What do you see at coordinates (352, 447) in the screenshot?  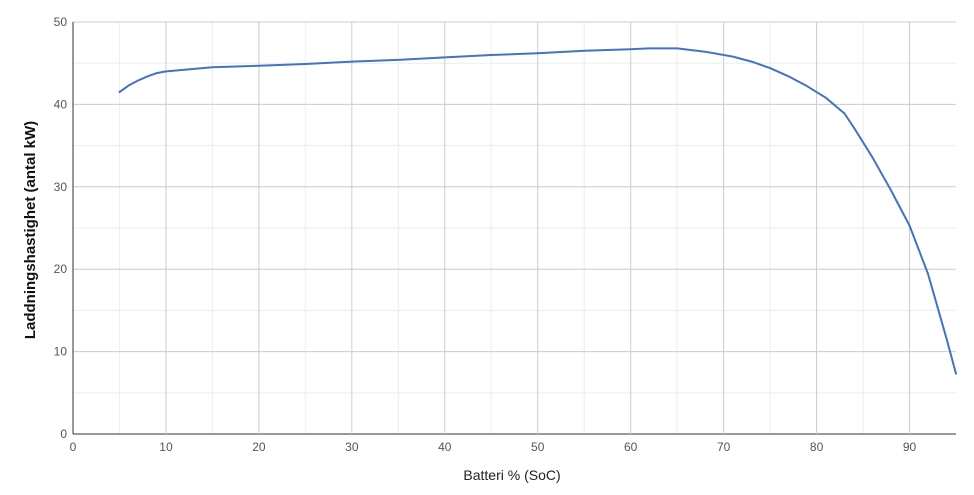 I see `x-tick-label: 30` at bounding box center [352, 447].